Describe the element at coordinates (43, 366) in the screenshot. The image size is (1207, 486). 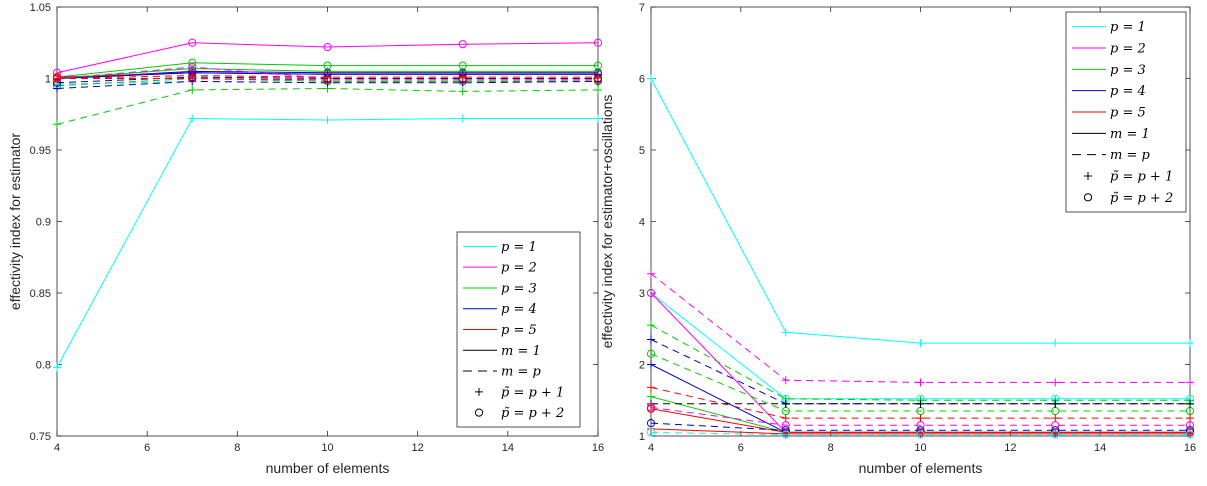
I see `y-tick-label: 0.8` at that location.